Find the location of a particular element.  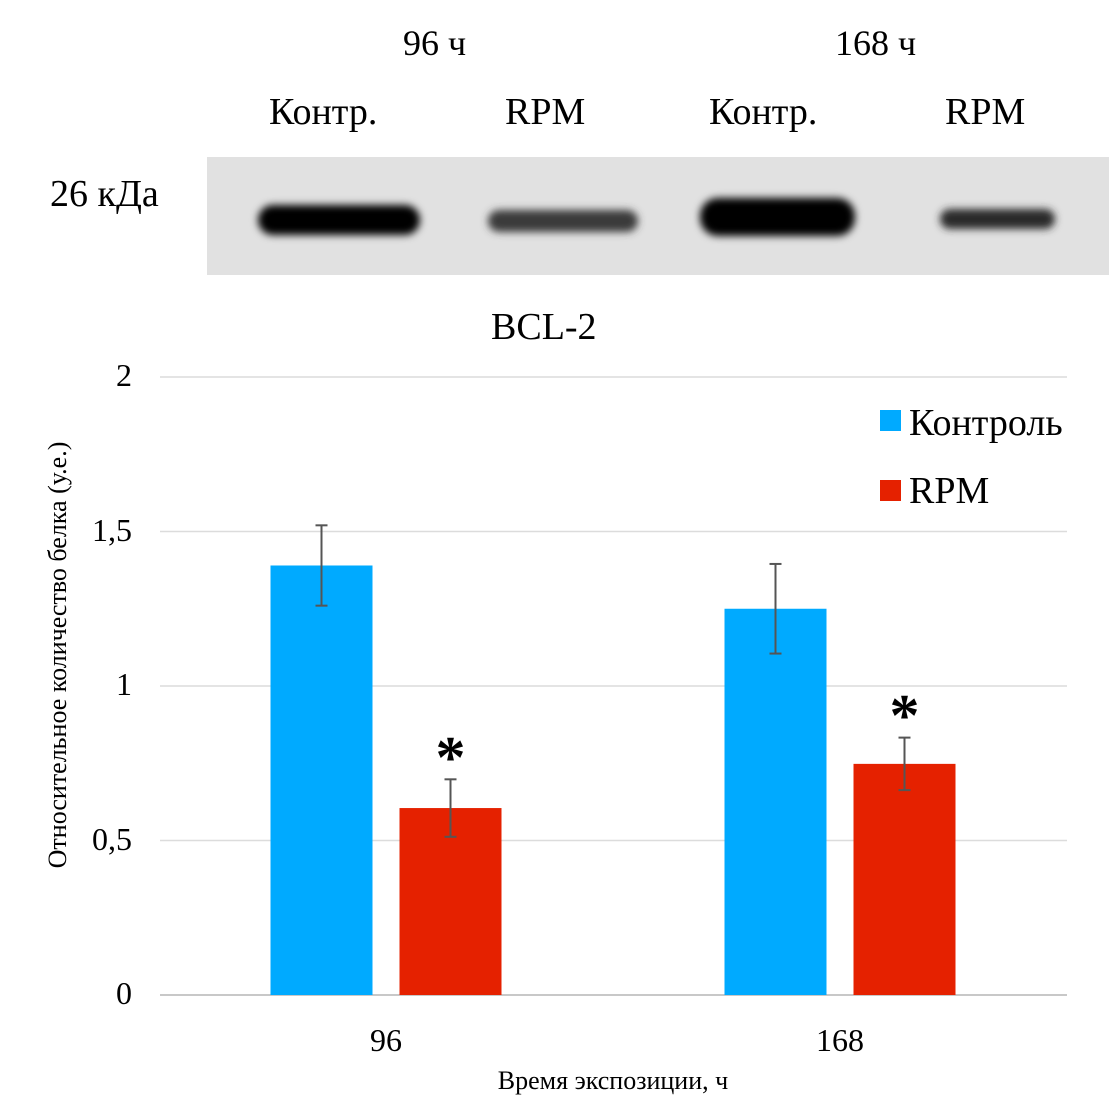

legend-swatch-rpm is located at coordinates (890, 490).